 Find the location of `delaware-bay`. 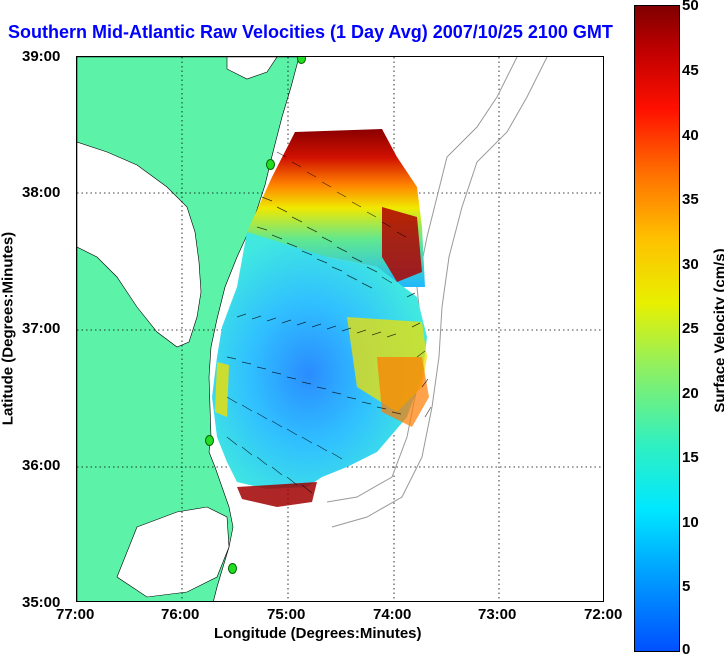

delaware-bay is located at coordinates (252, 68).